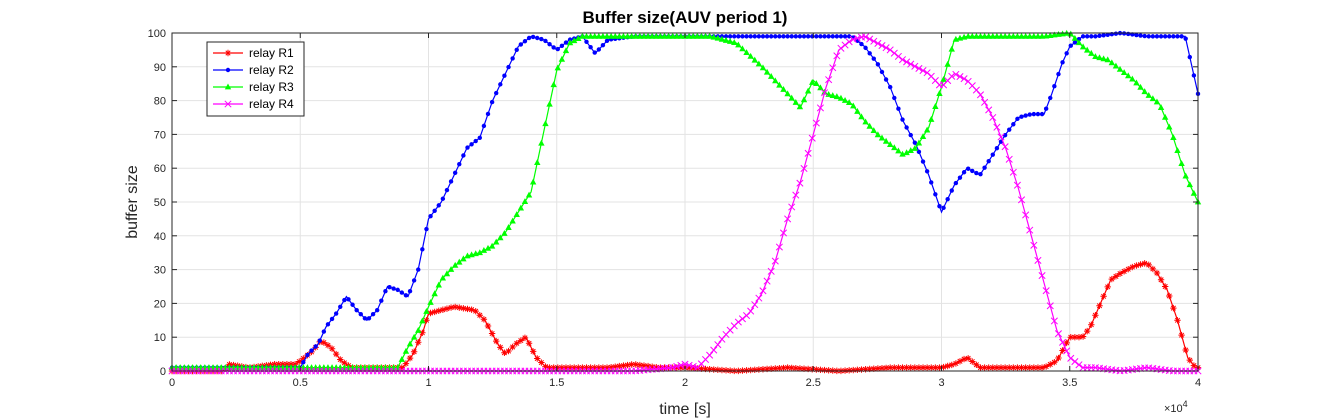  What do you see at coordinates (160, 169) in the screenshot?
I see `y-tick-label: 60` at bounding box center [160, 169].